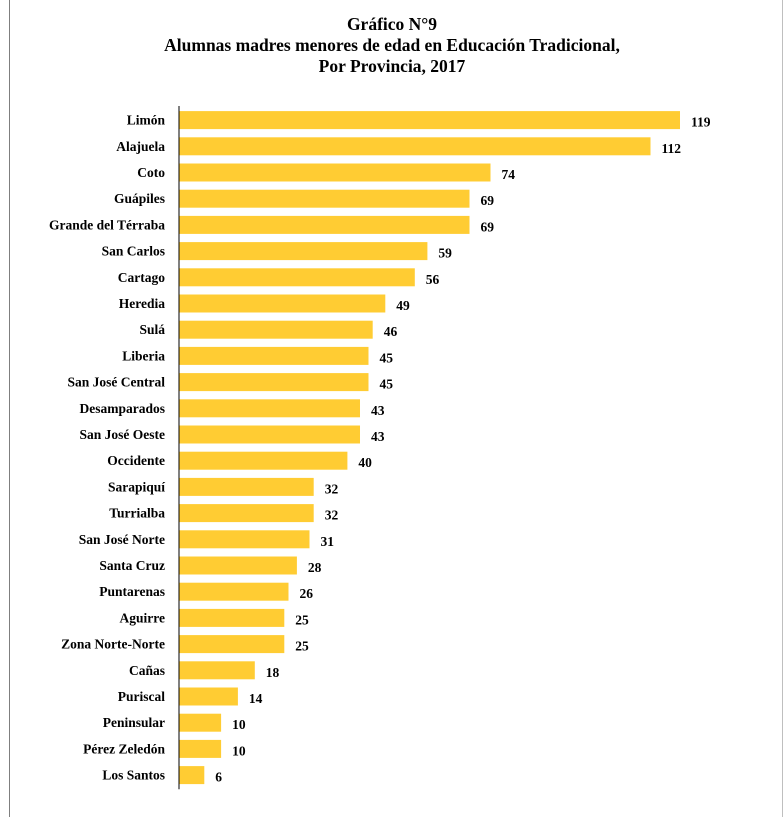 This screenshot has height=818, width=784. I want to click on value-label: 40, so click(365, 462).